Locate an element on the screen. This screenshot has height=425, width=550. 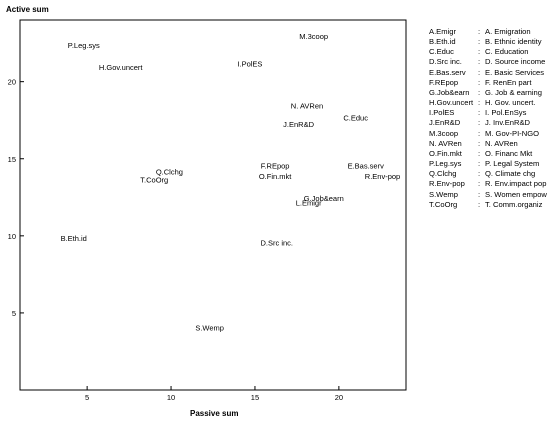
legend-abbreviation: D.Src inc. is located at coordinates (445, 62).